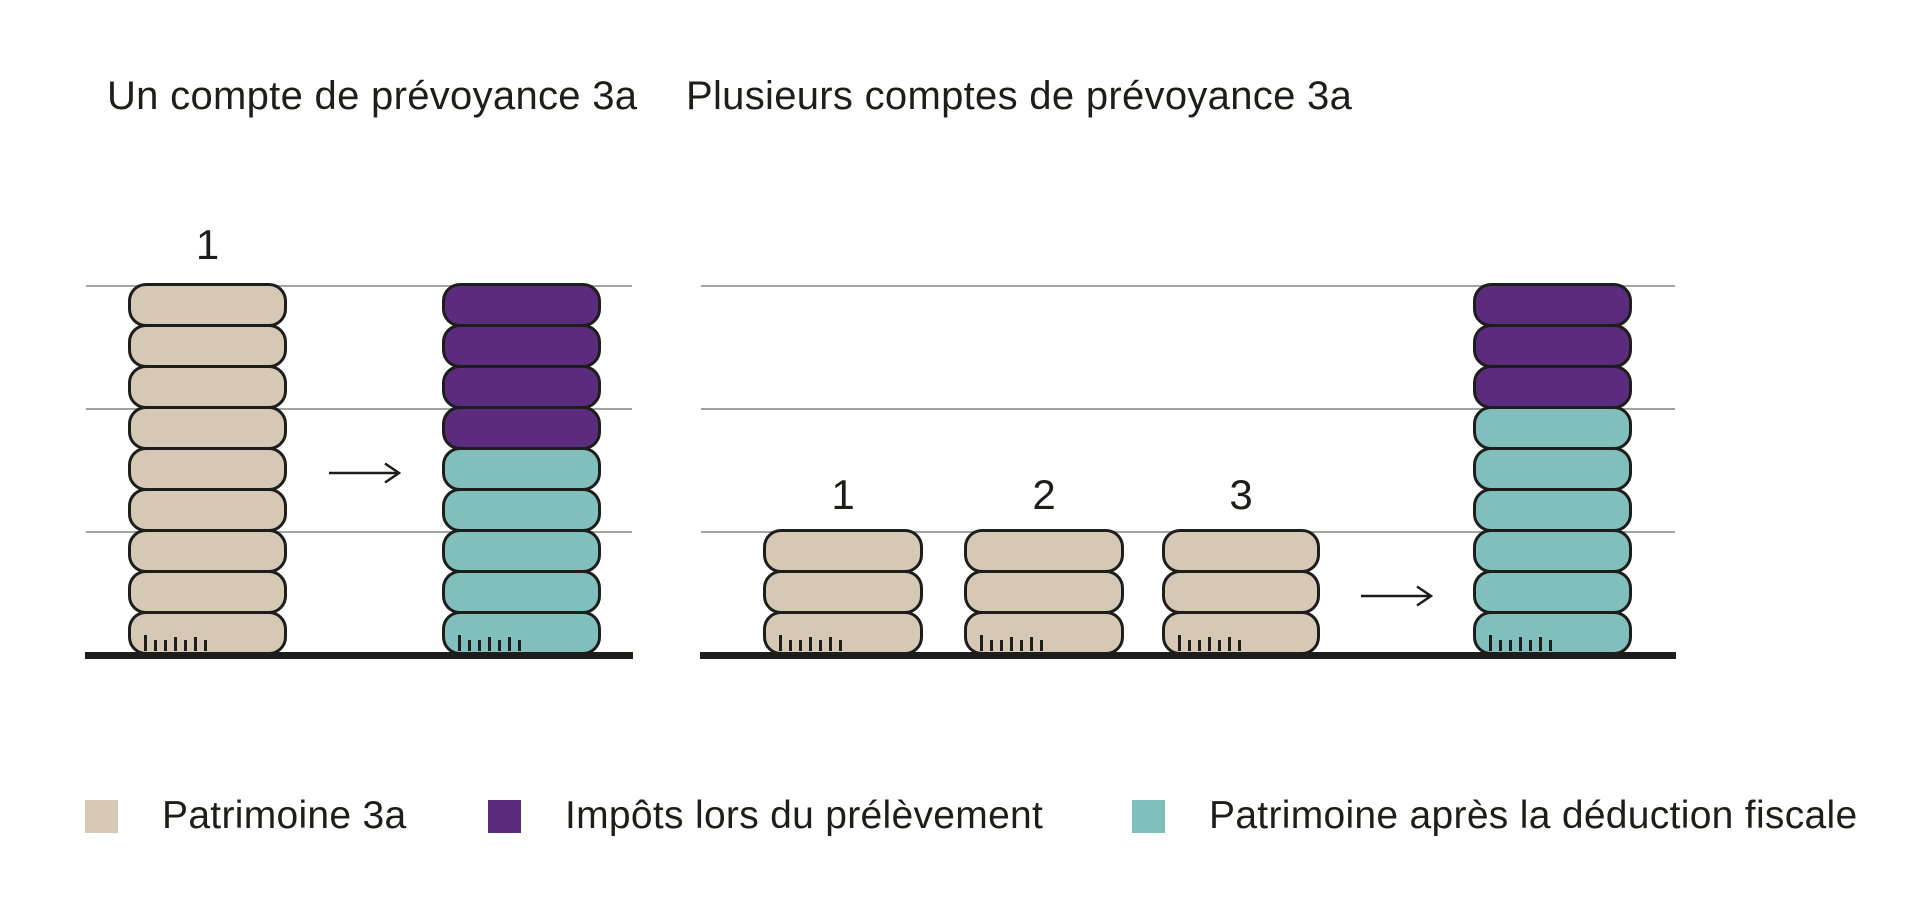 This screenshot has height=921, width=1920. I want to click on legend-item-impots: Impôts lors du prélèvement, so click(765, 816).